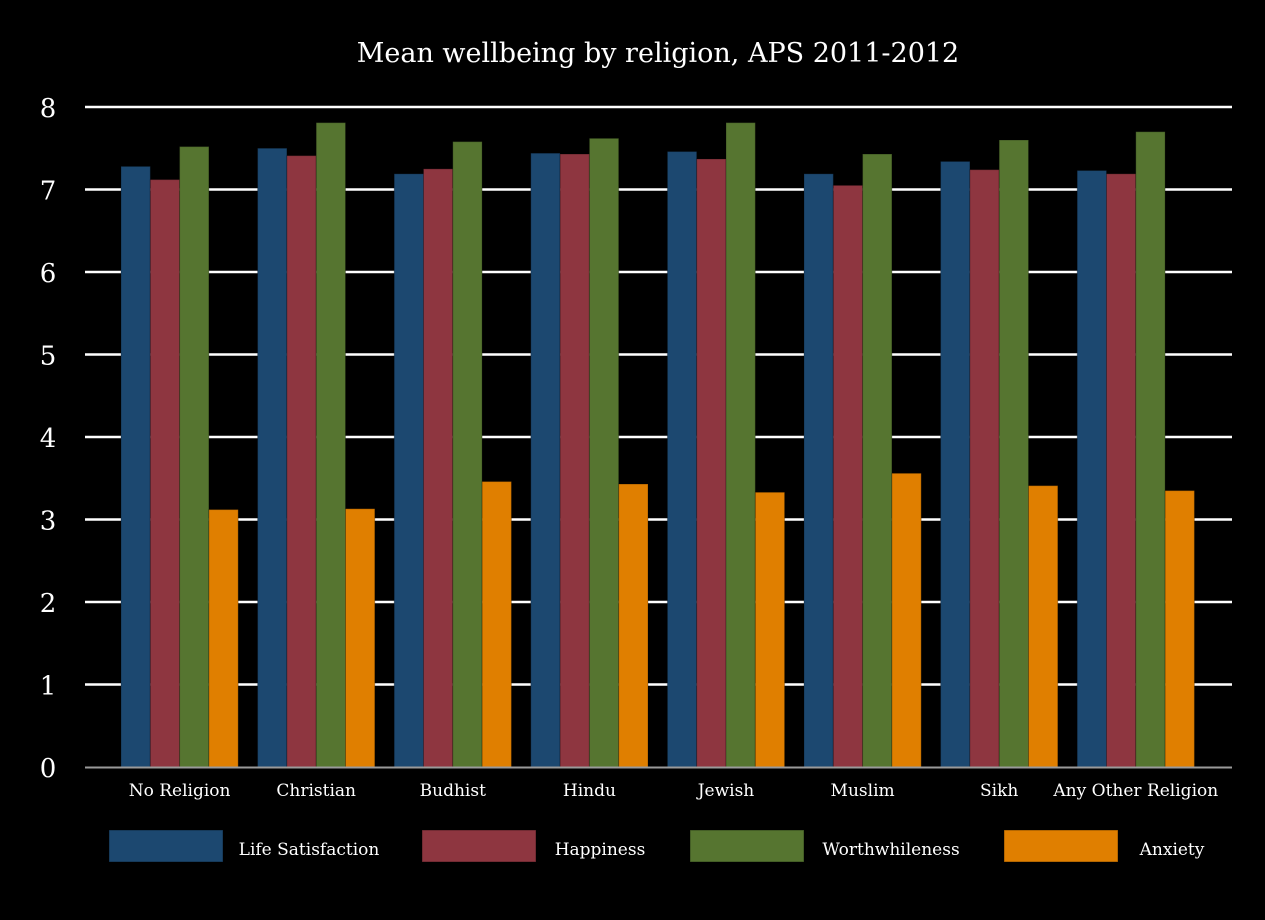  I want to click on x-tick-label: Any Other Religion, so click(1135, 791).